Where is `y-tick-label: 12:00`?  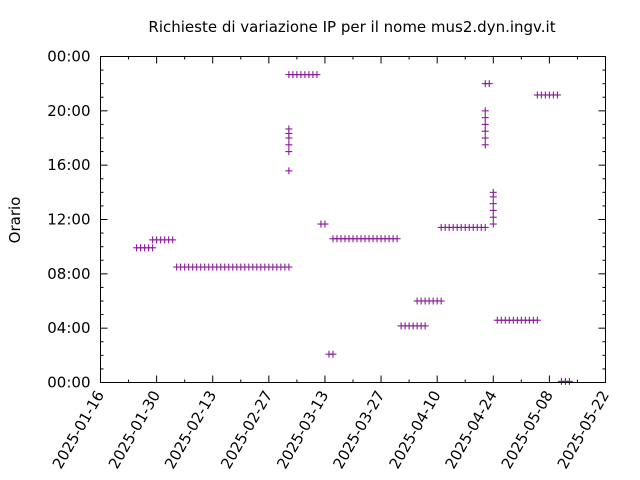
y-tick-label: 12:00 is located at coordinates (68, 220).